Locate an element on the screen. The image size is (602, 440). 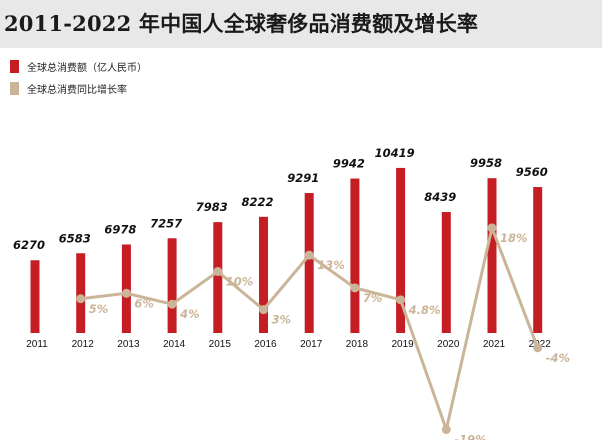
growth-marker-2013 is located at coordinates (126, 293).